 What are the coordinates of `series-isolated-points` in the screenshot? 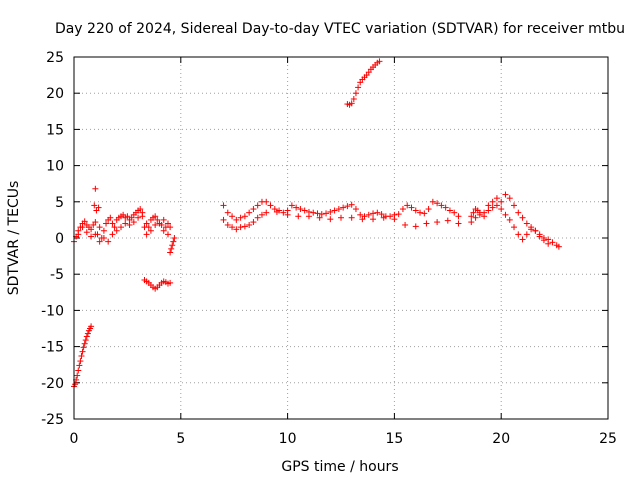 It's located at (96, 199).